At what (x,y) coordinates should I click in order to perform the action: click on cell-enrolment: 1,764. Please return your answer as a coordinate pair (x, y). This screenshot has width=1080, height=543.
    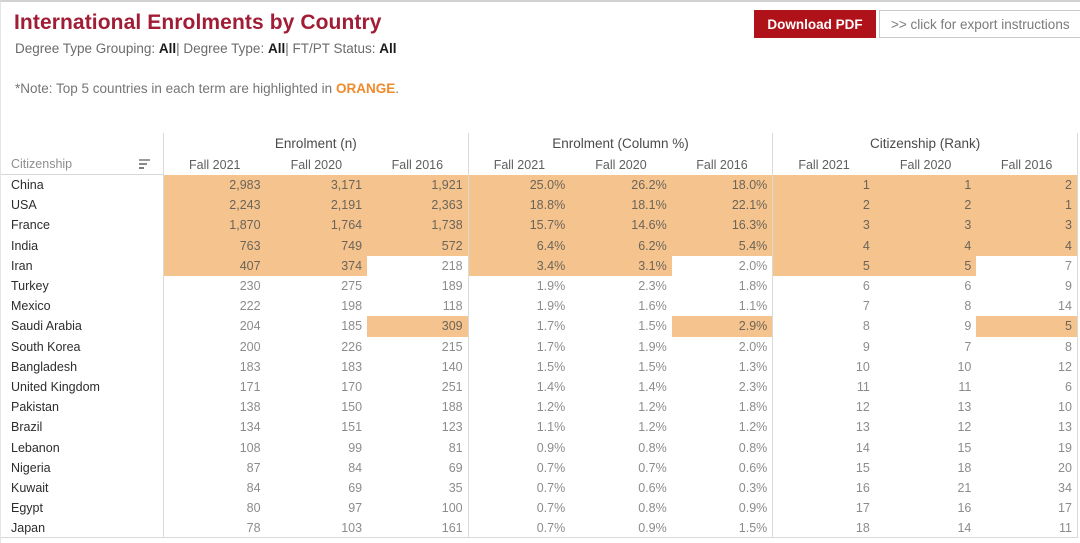
    Looking at the image, I should click on (316, 225).